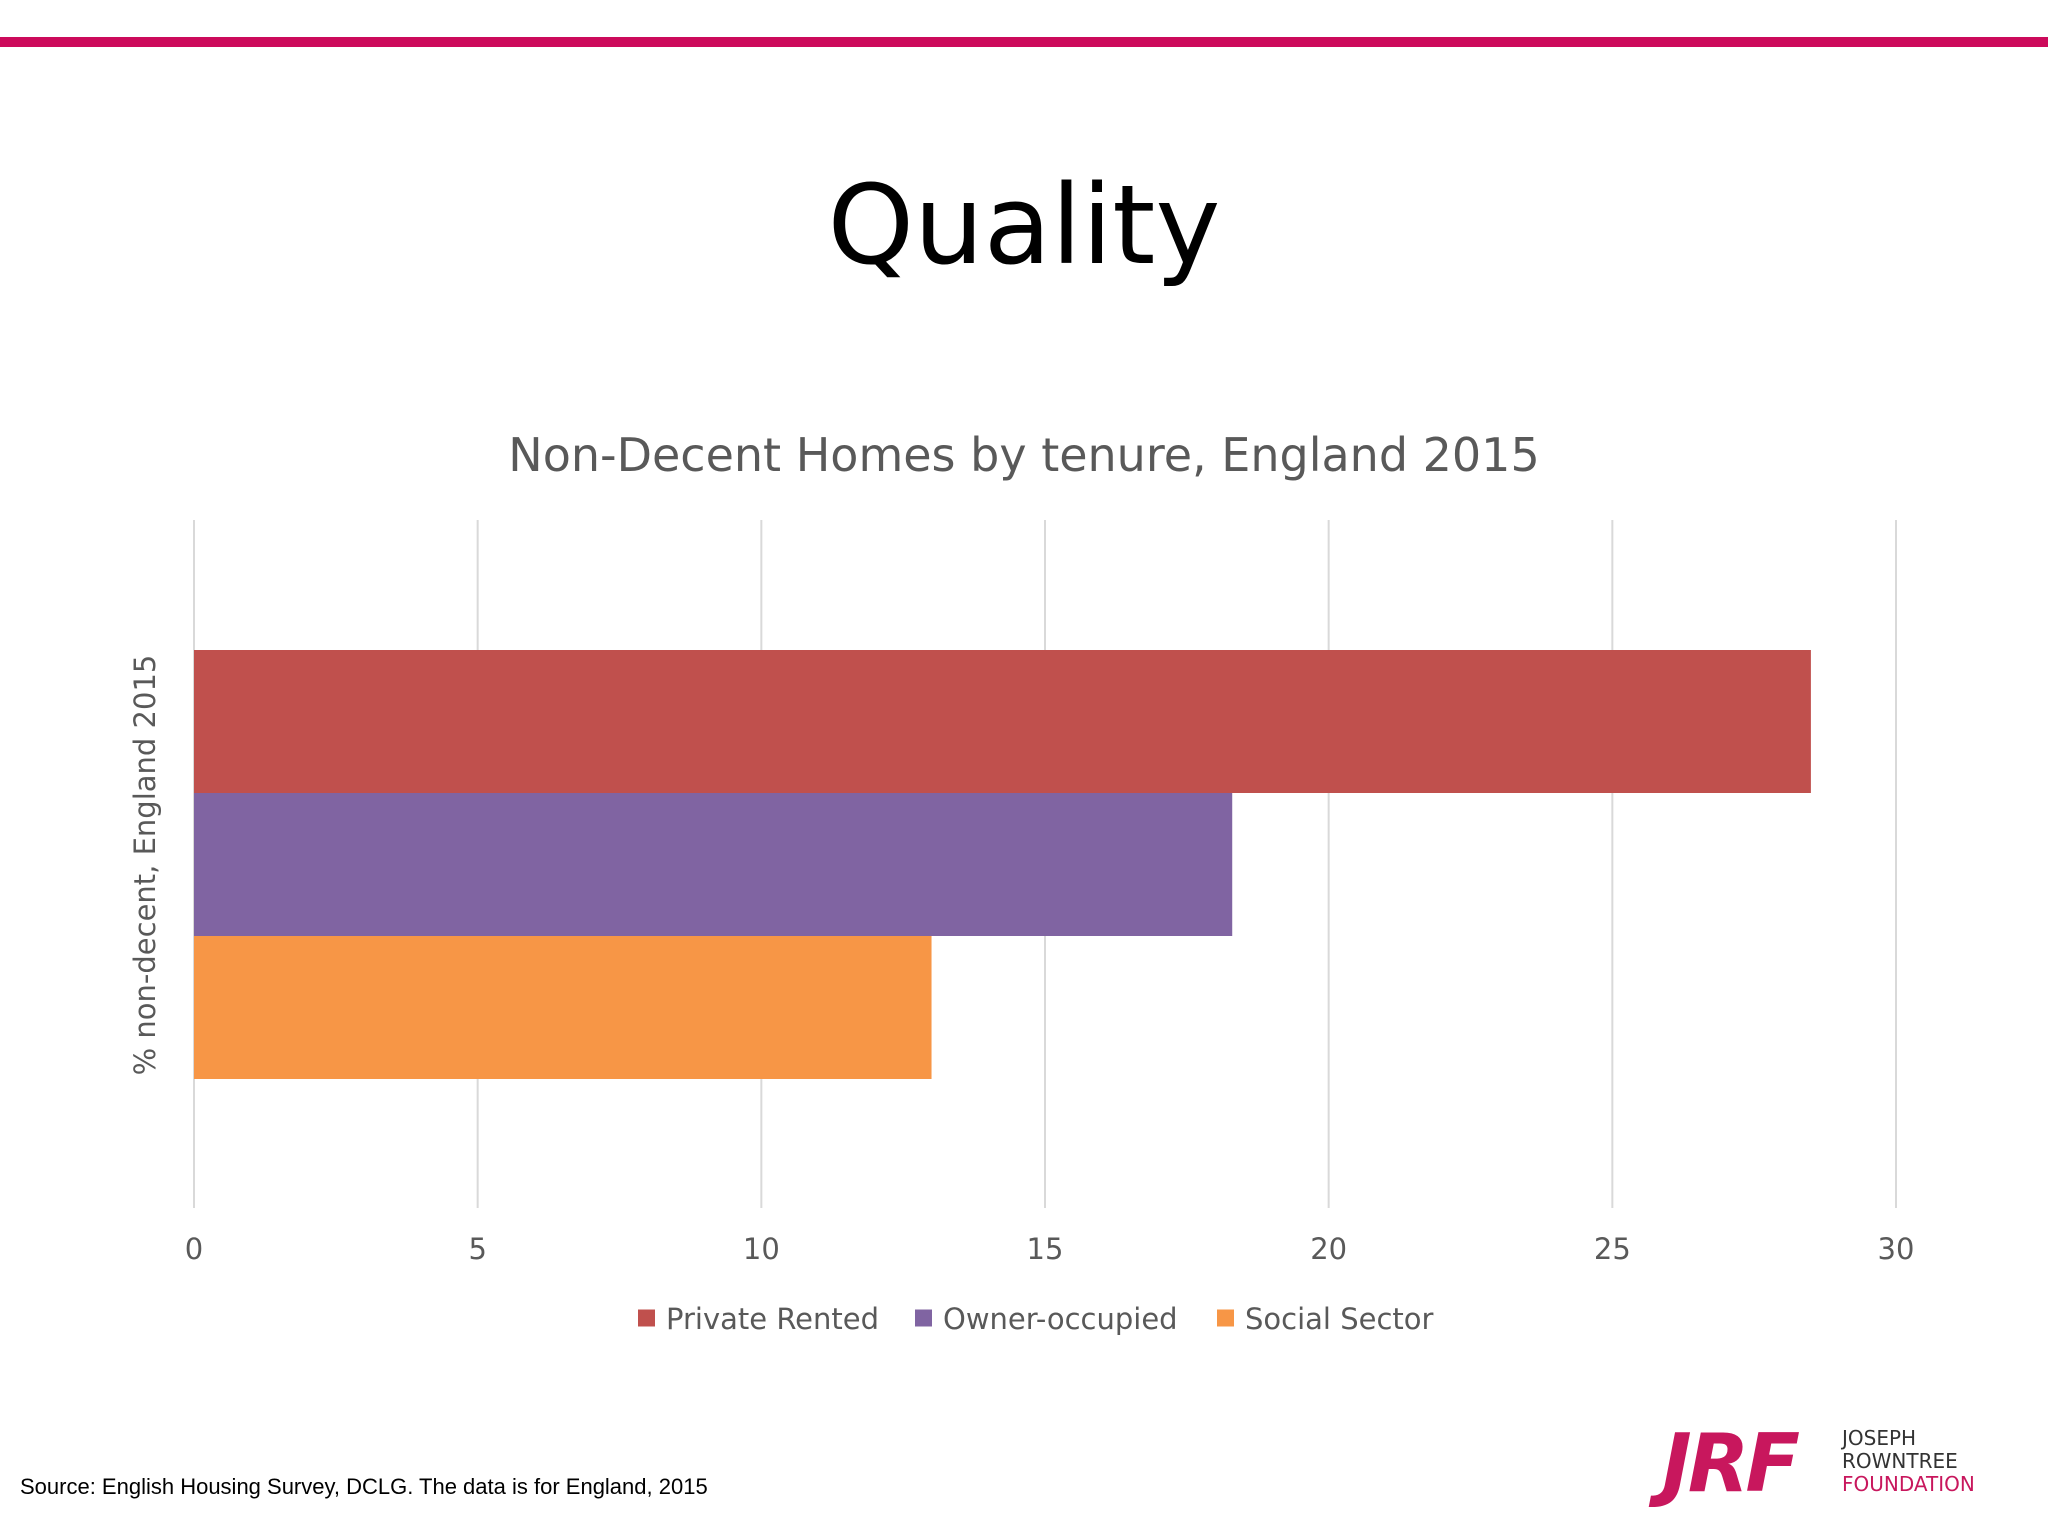  I want to click on x-tick-label: 20, so click(1328, 1249).